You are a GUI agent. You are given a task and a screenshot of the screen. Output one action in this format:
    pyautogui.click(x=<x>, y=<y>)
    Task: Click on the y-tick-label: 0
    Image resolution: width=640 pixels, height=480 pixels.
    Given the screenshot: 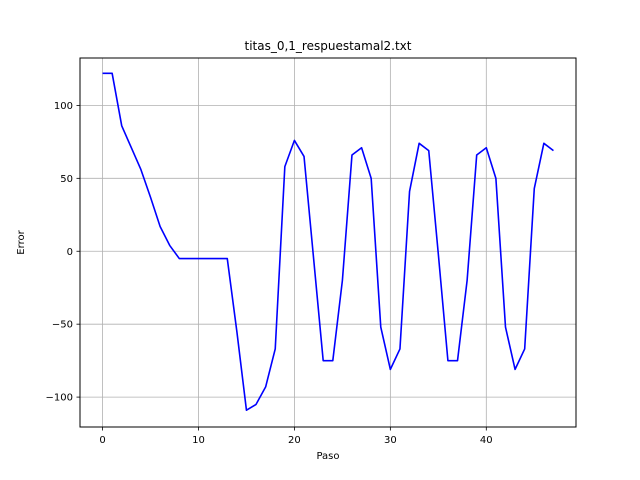 What is the action you would take?
    pyautogui.click(x=70, y=252)
    